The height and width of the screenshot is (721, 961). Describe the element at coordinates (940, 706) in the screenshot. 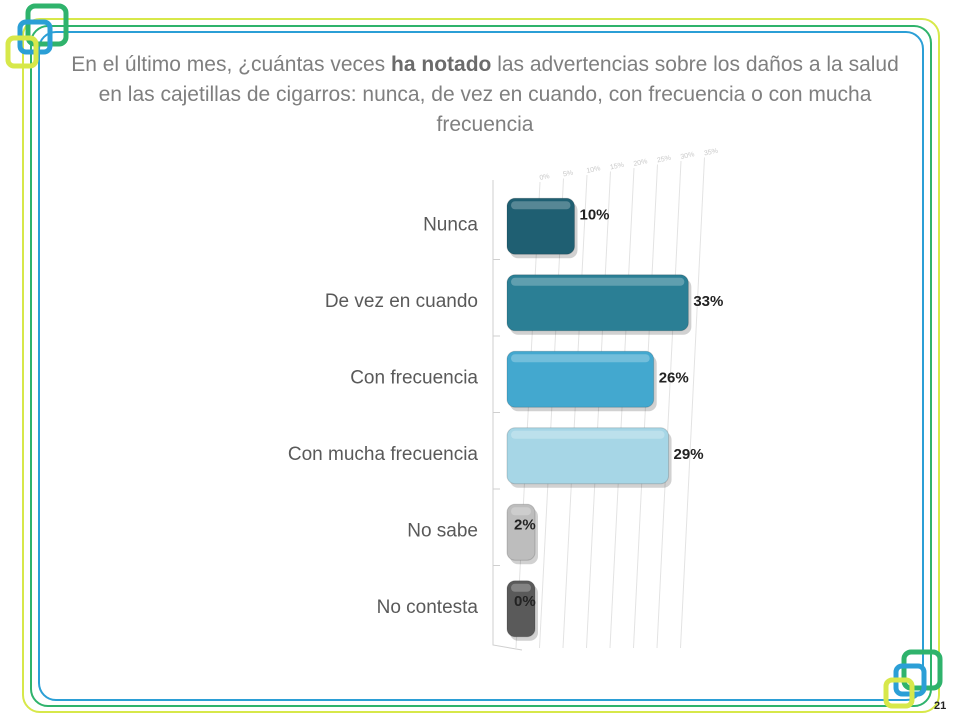

I see `page-number: 21` at that location.